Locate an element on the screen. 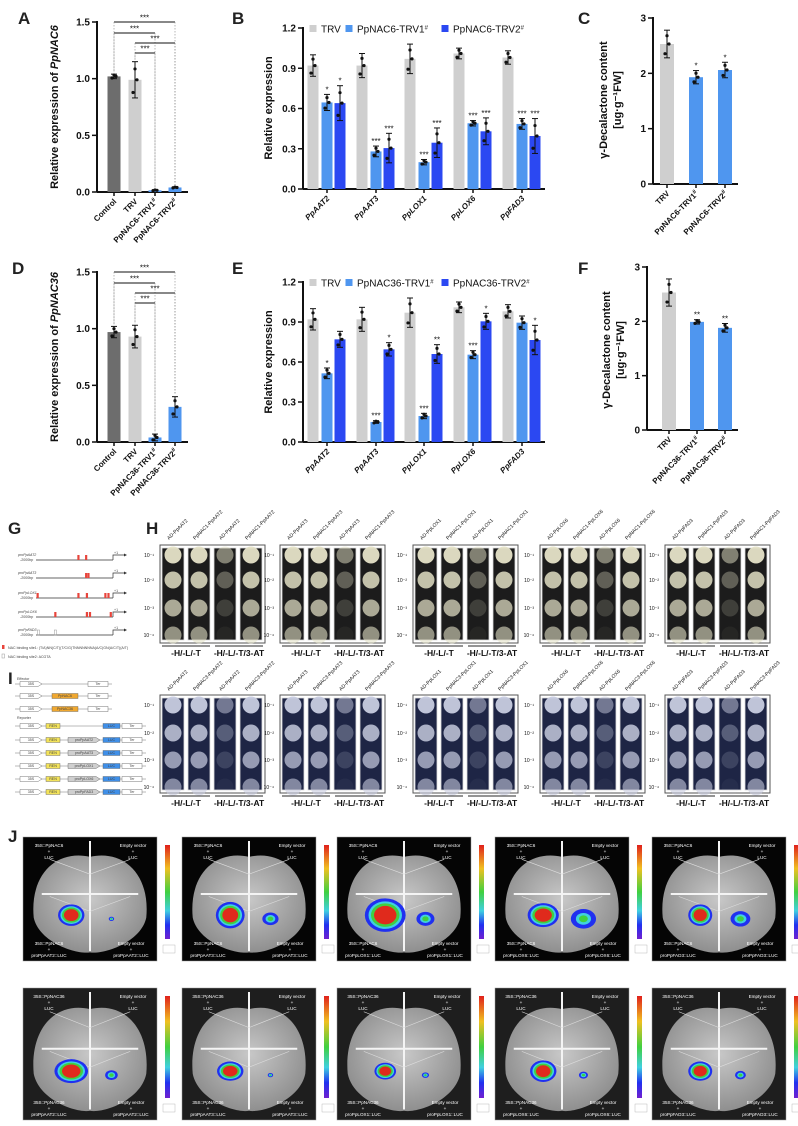 The height and width of the screenshot is (1126, 798). legend-swatch is located at coordinates (313, 282).